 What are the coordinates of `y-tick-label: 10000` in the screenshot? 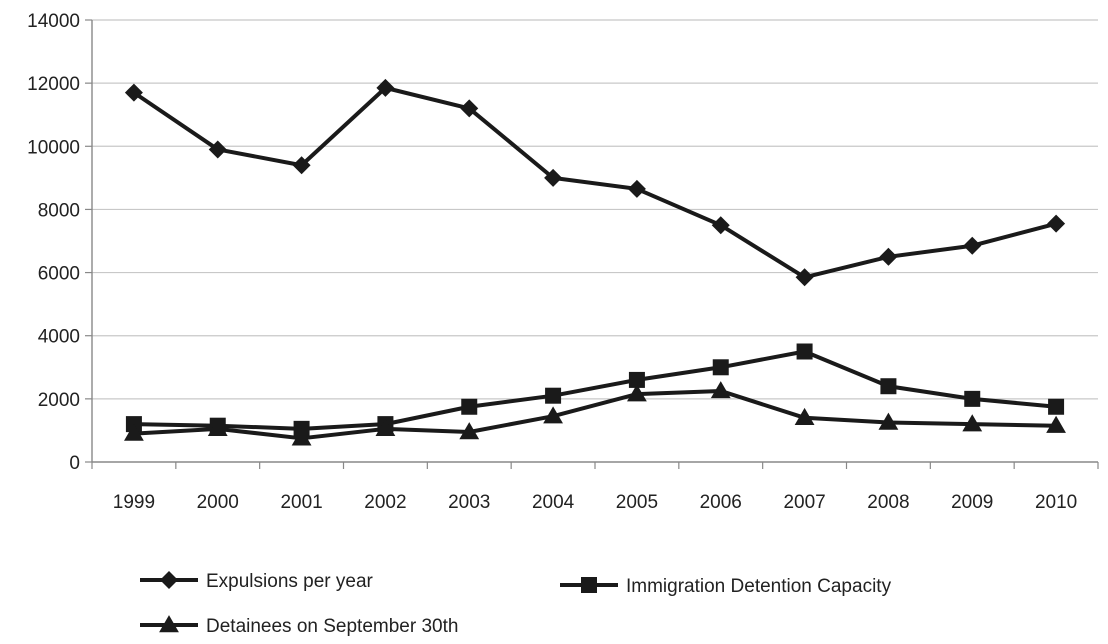 It's located at (53, 147).